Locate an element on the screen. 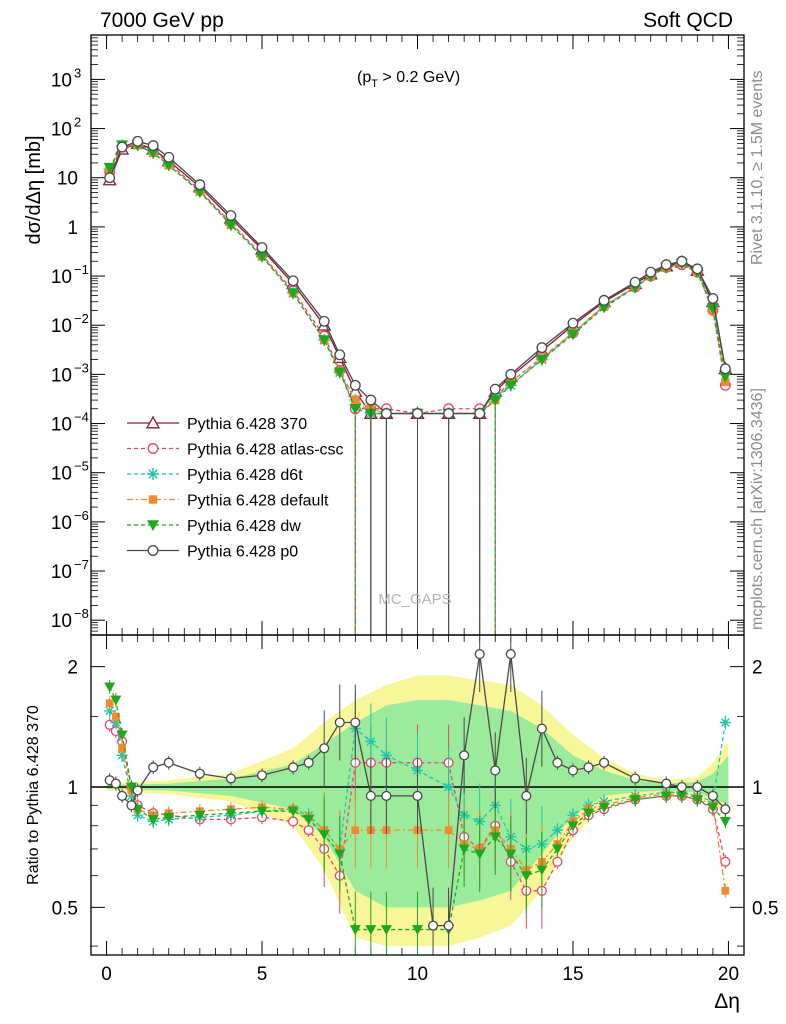 This screenshot has width=786, height=1024. main-ytick-label-9: 10 is located at coordinates (67, 179).